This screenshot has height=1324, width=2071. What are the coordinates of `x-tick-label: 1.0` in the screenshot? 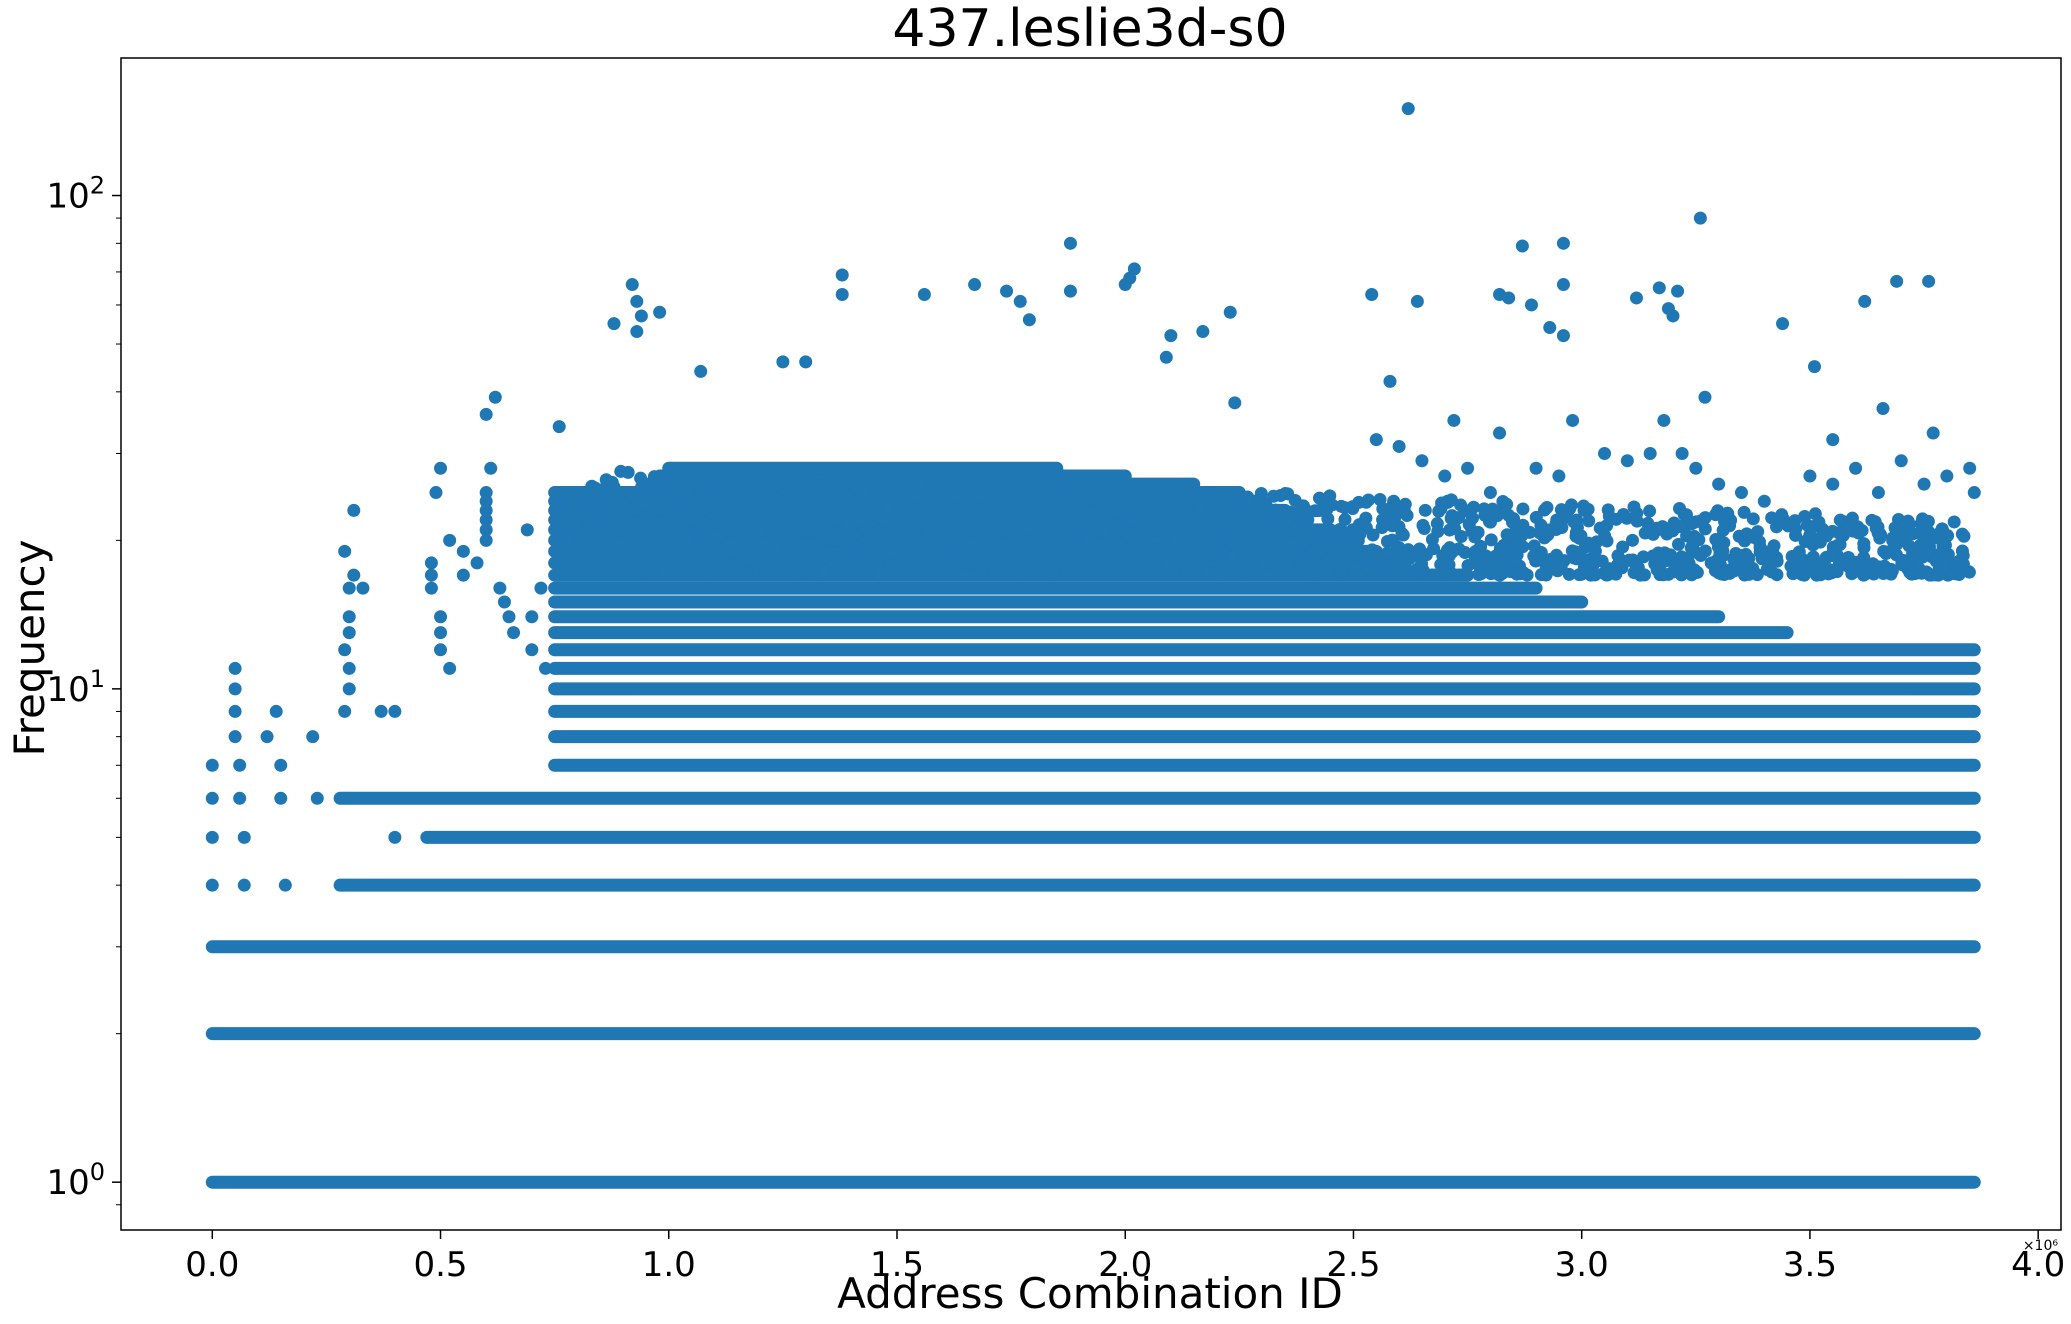 It's located at (669, 1265).